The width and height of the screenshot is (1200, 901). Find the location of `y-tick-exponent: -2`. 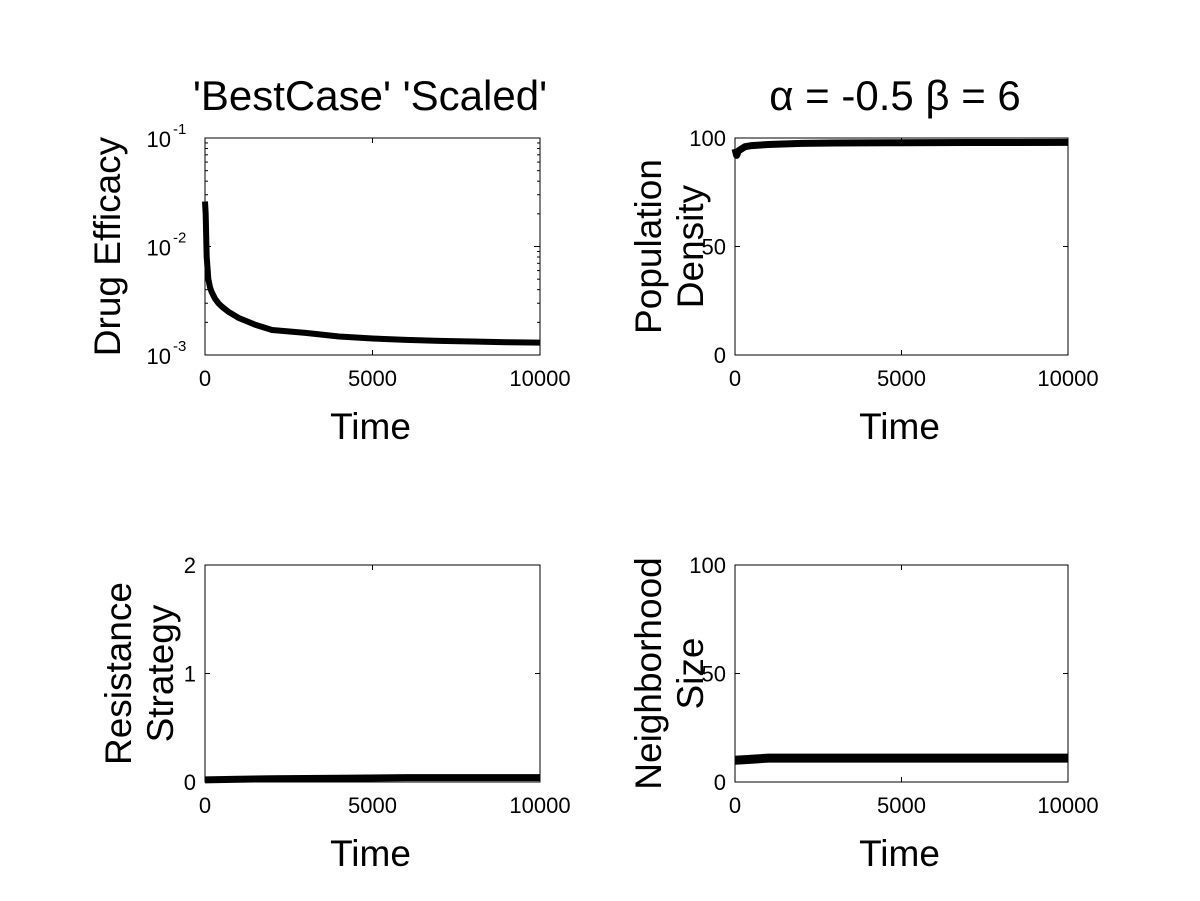

y-tick-exponent: -2 is located at coordinates (179, 238).